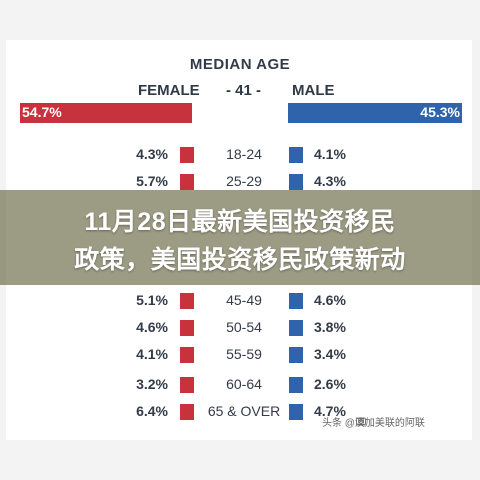 This screenshot has width=480, height=480. Describe the element at coordinates (330, 181) in the screenshot. I see `male-value-label: 4.3%` at that location.